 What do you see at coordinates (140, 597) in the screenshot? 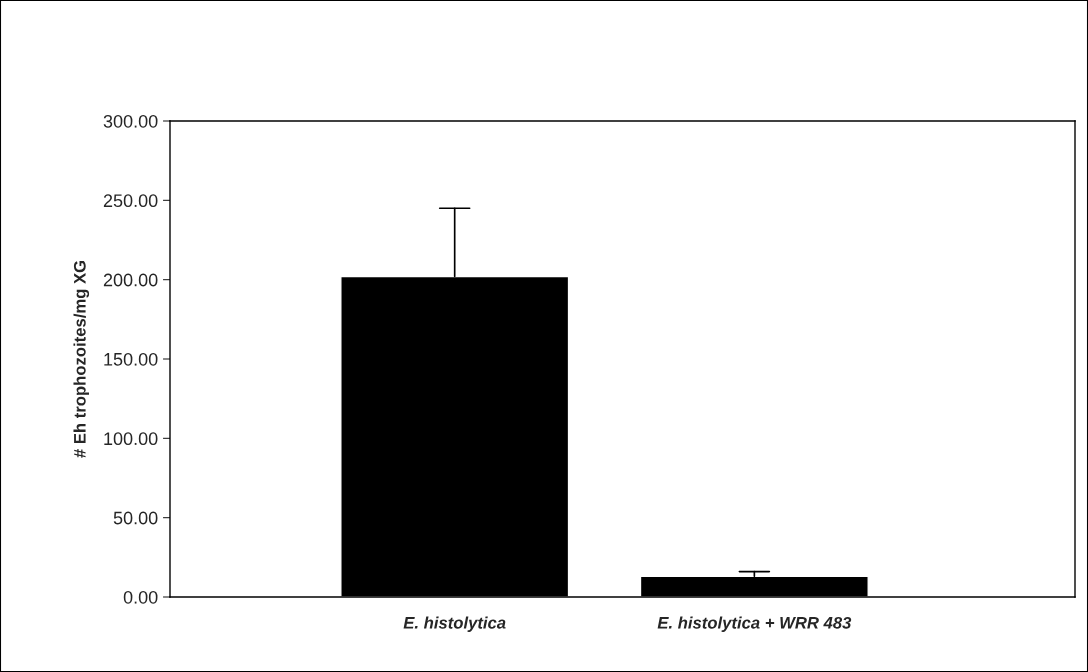
I see `y-tick-label: 0.00` at bounding box center [140, 597].